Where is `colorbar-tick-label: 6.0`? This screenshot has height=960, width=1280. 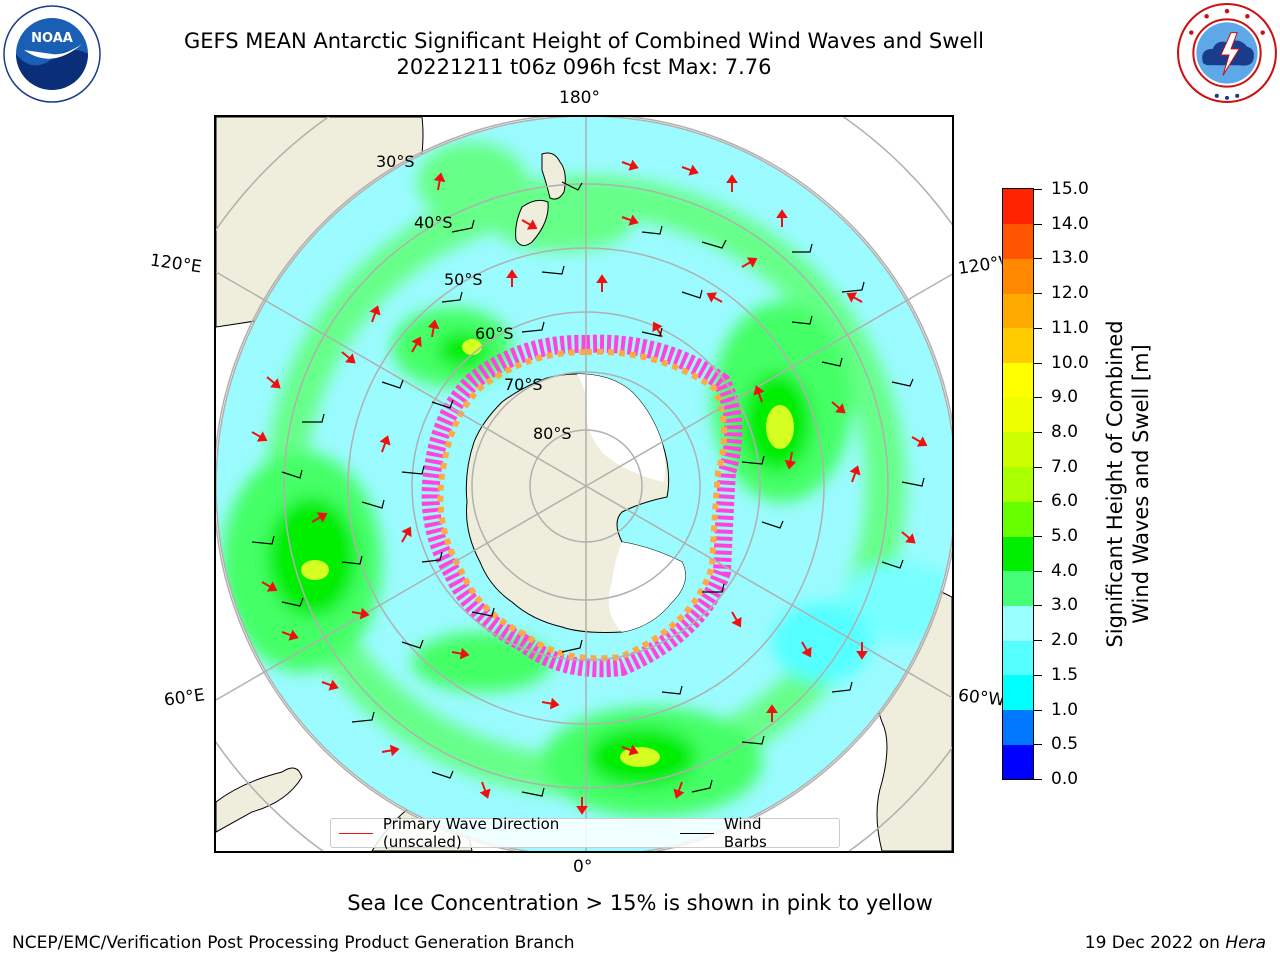 colorbar-tick-label: 6.0 is located at coordinates (1065, 501).